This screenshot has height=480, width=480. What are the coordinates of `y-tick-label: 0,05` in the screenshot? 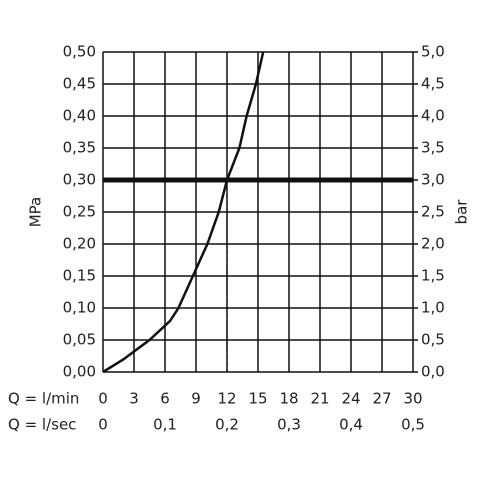 It's located at (79, 340).